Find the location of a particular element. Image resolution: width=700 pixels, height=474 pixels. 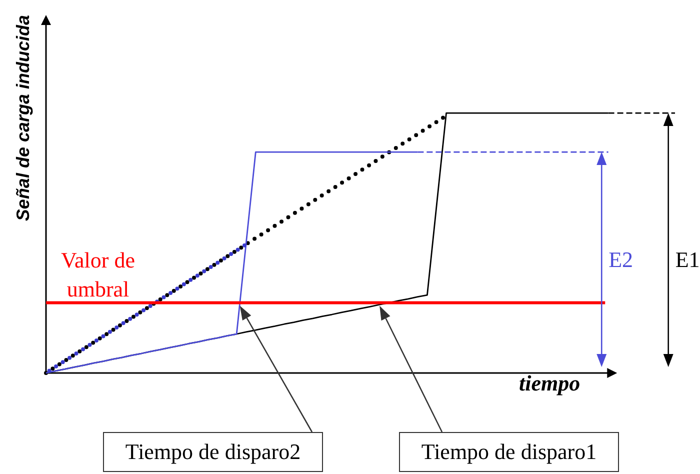

y-axis-title: Señal de carga inducida is located at coordinates (22, 118).